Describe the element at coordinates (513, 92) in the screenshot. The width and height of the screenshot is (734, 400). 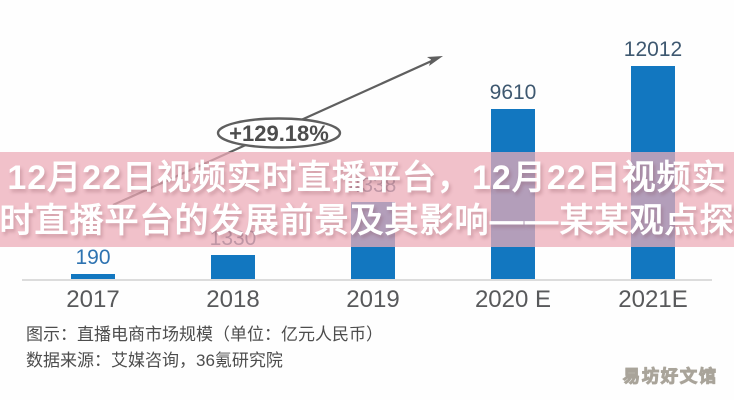
I see `bar-value-label: 9610` at that location.